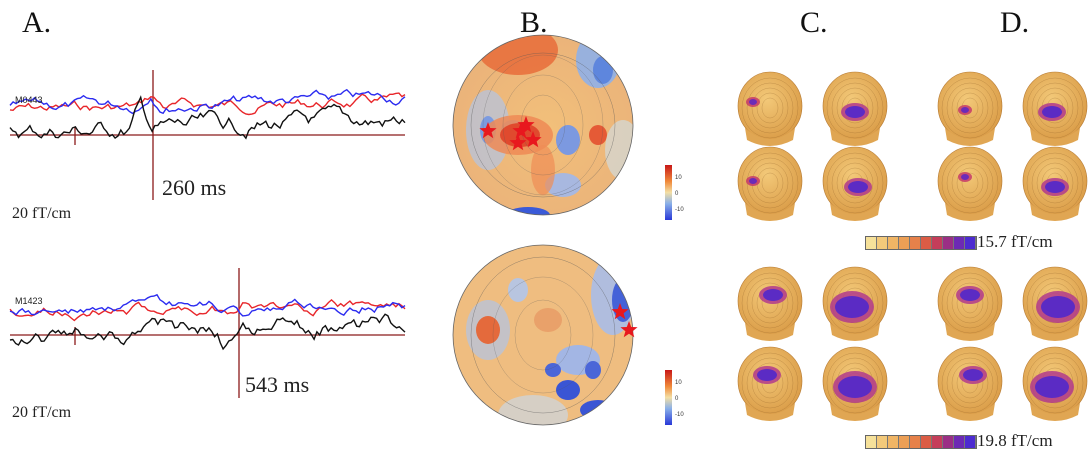 The height and width of the screenshot is (454, 1090). What do you see at coordinates (674, 397) in the screenshot?
I see `topo-colorbar-2: 10 0 -10` at bounding box center [674, 397].